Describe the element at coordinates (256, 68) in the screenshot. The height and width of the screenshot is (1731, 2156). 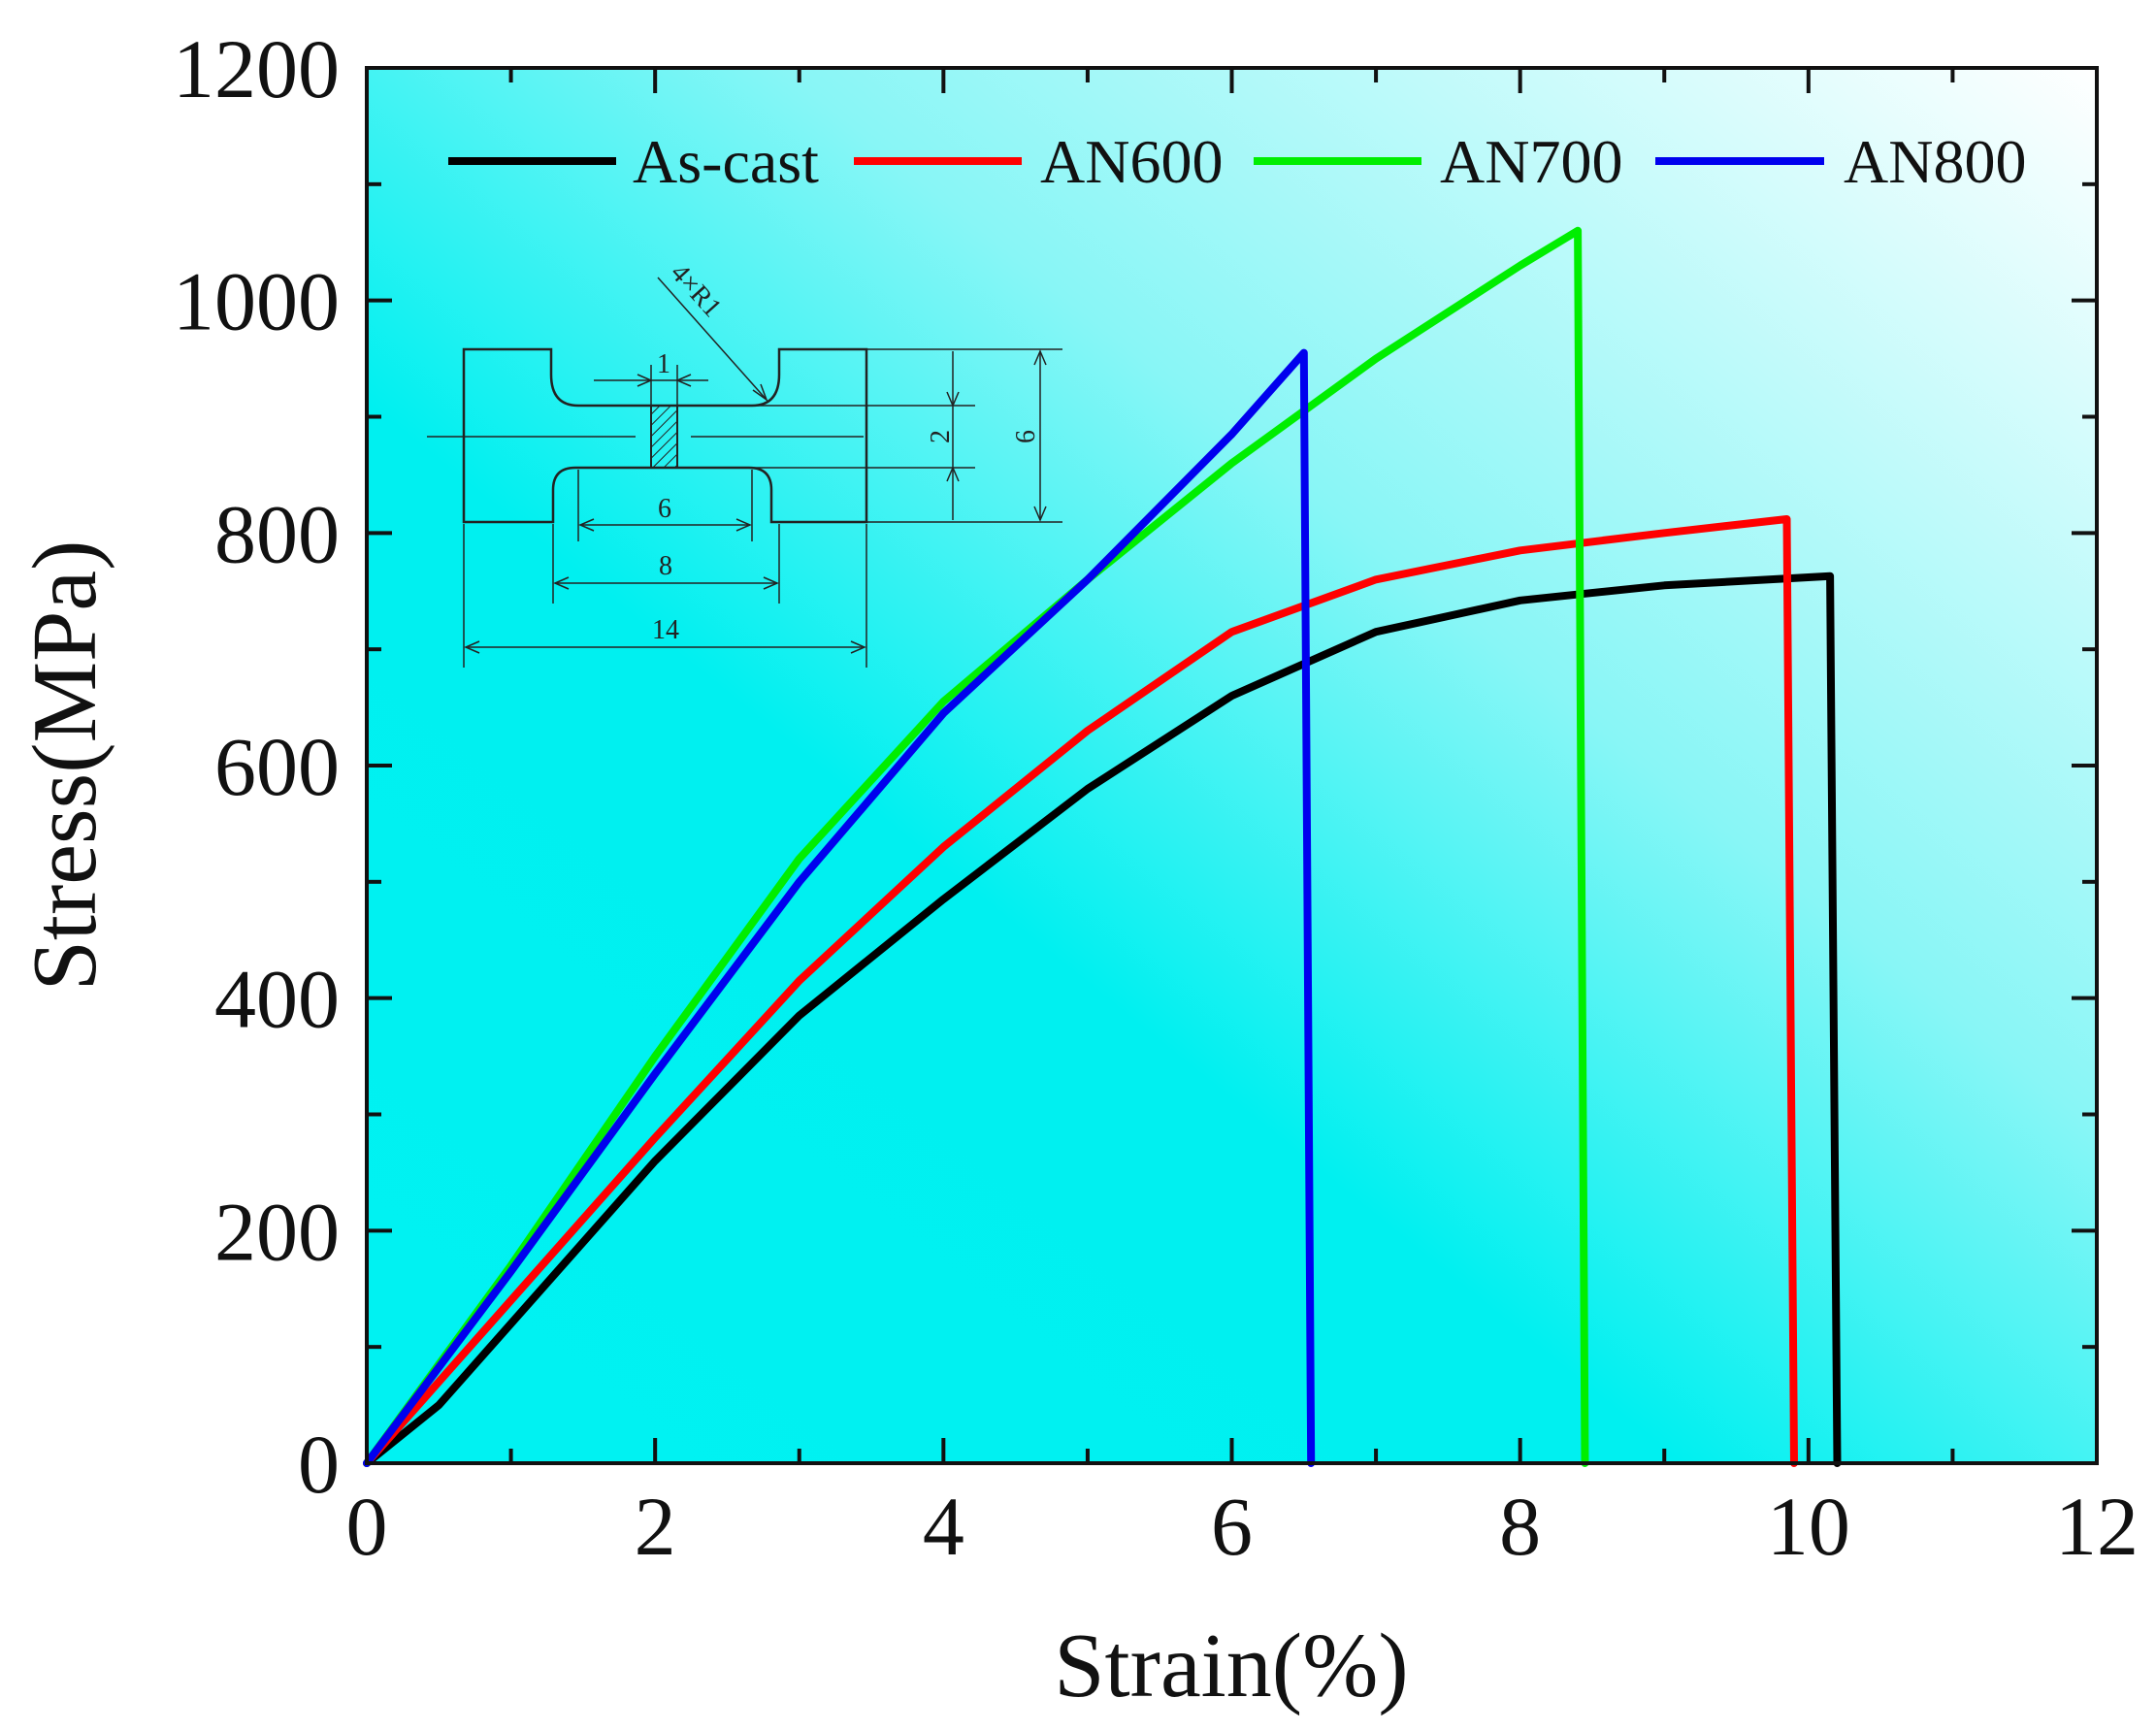
I see `y-tick-label: 1200` at that location.